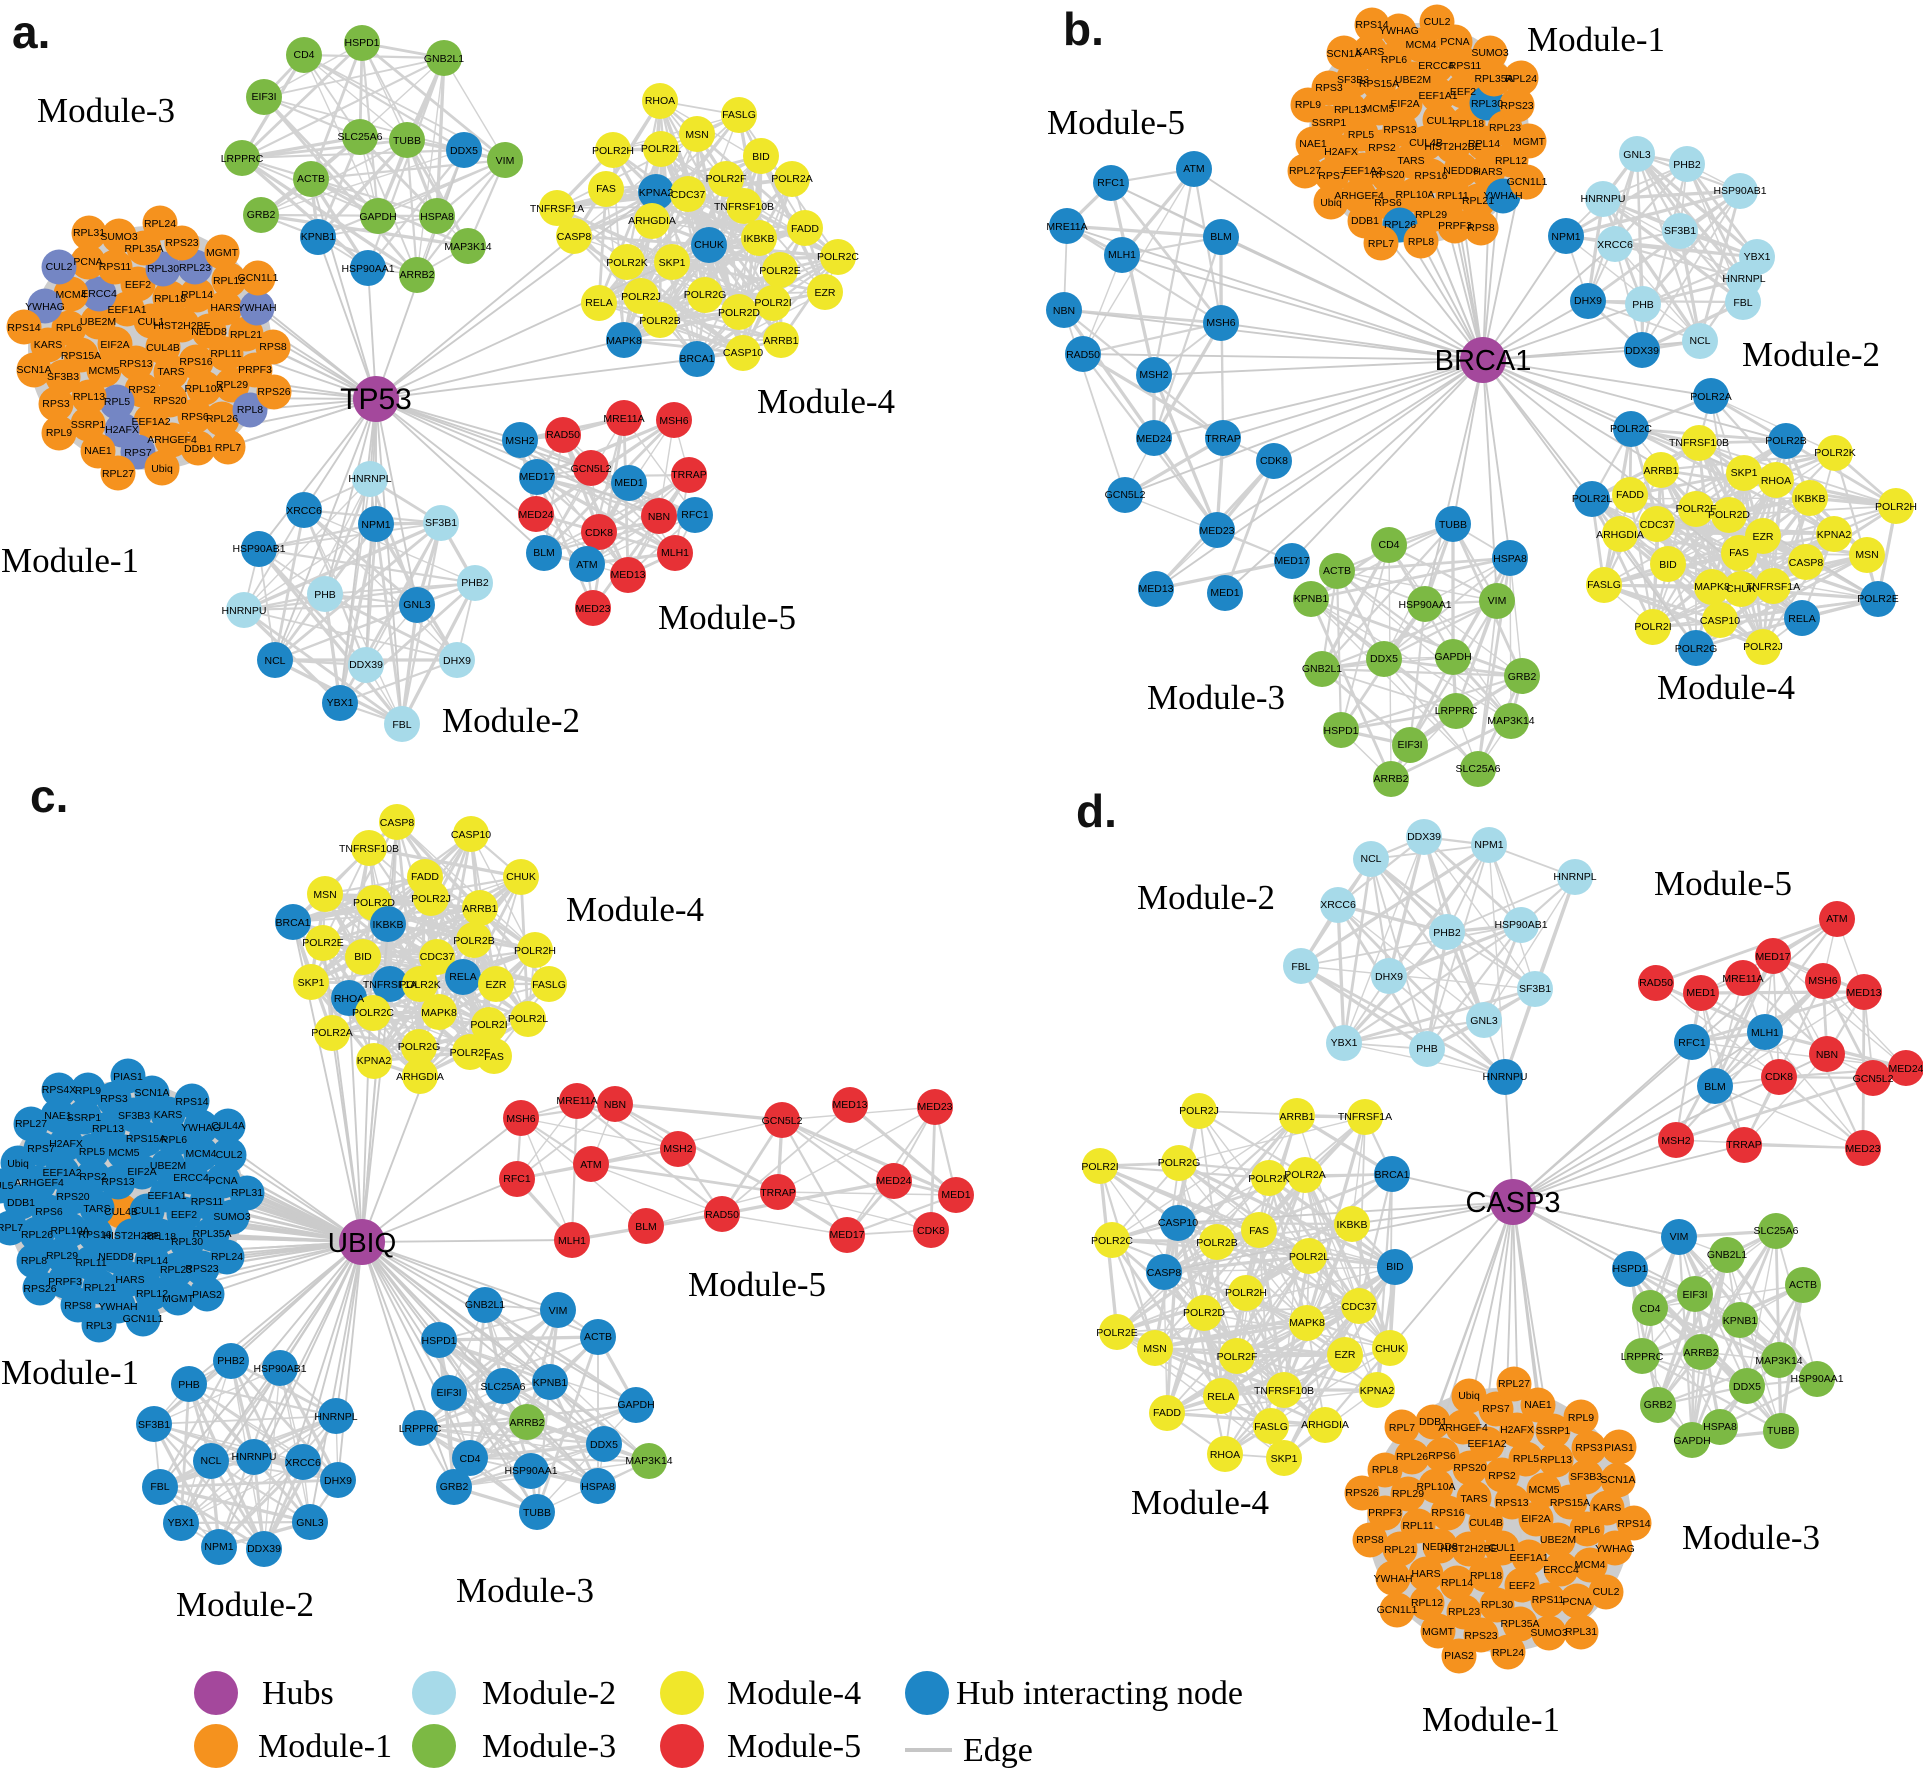 This screenshot has height=1775, width=1923. What do you see at coordinates (273, 347) in the screenshot?
I see `svg-text: RPS8` at bounding box center [273, 347].